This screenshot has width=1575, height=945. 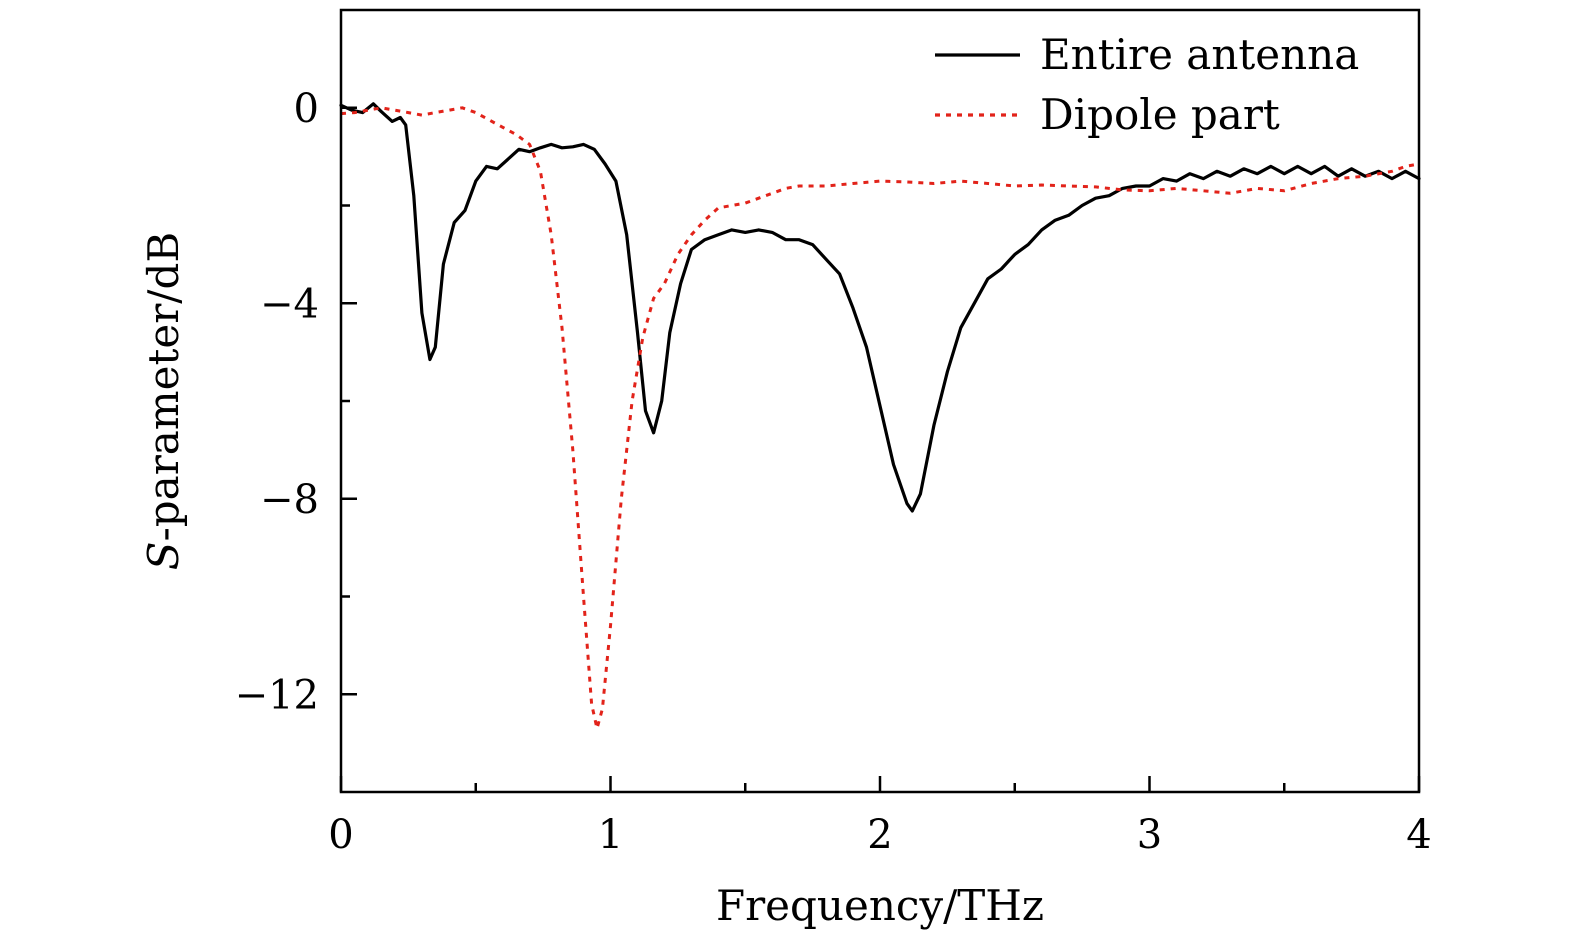 I want to click on x-tick-label: 3, so click(x=1149, y=835).